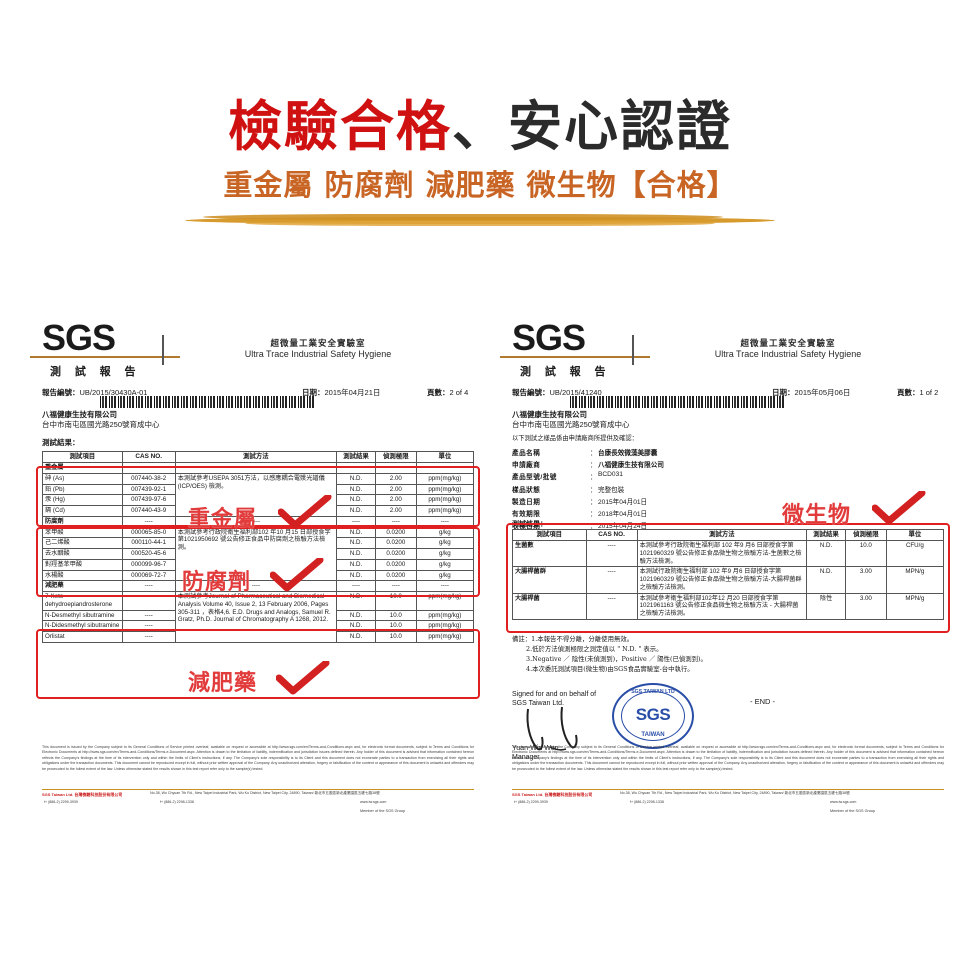 Image resolution: width=960 pixels, height=960 pixels. What do you see at coordinates (258, 637) in the screenshot?
I see `table-row: Orlistat ---- N.D. 10.0 ppm(mg/kg)` at bounding box center [258, 637].